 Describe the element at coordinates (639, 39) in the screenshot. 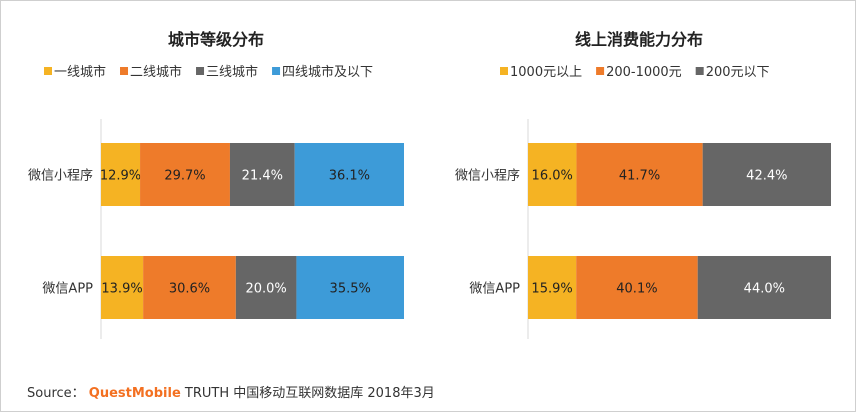

I see `chart-title: 线上消费能力分布` at that location.